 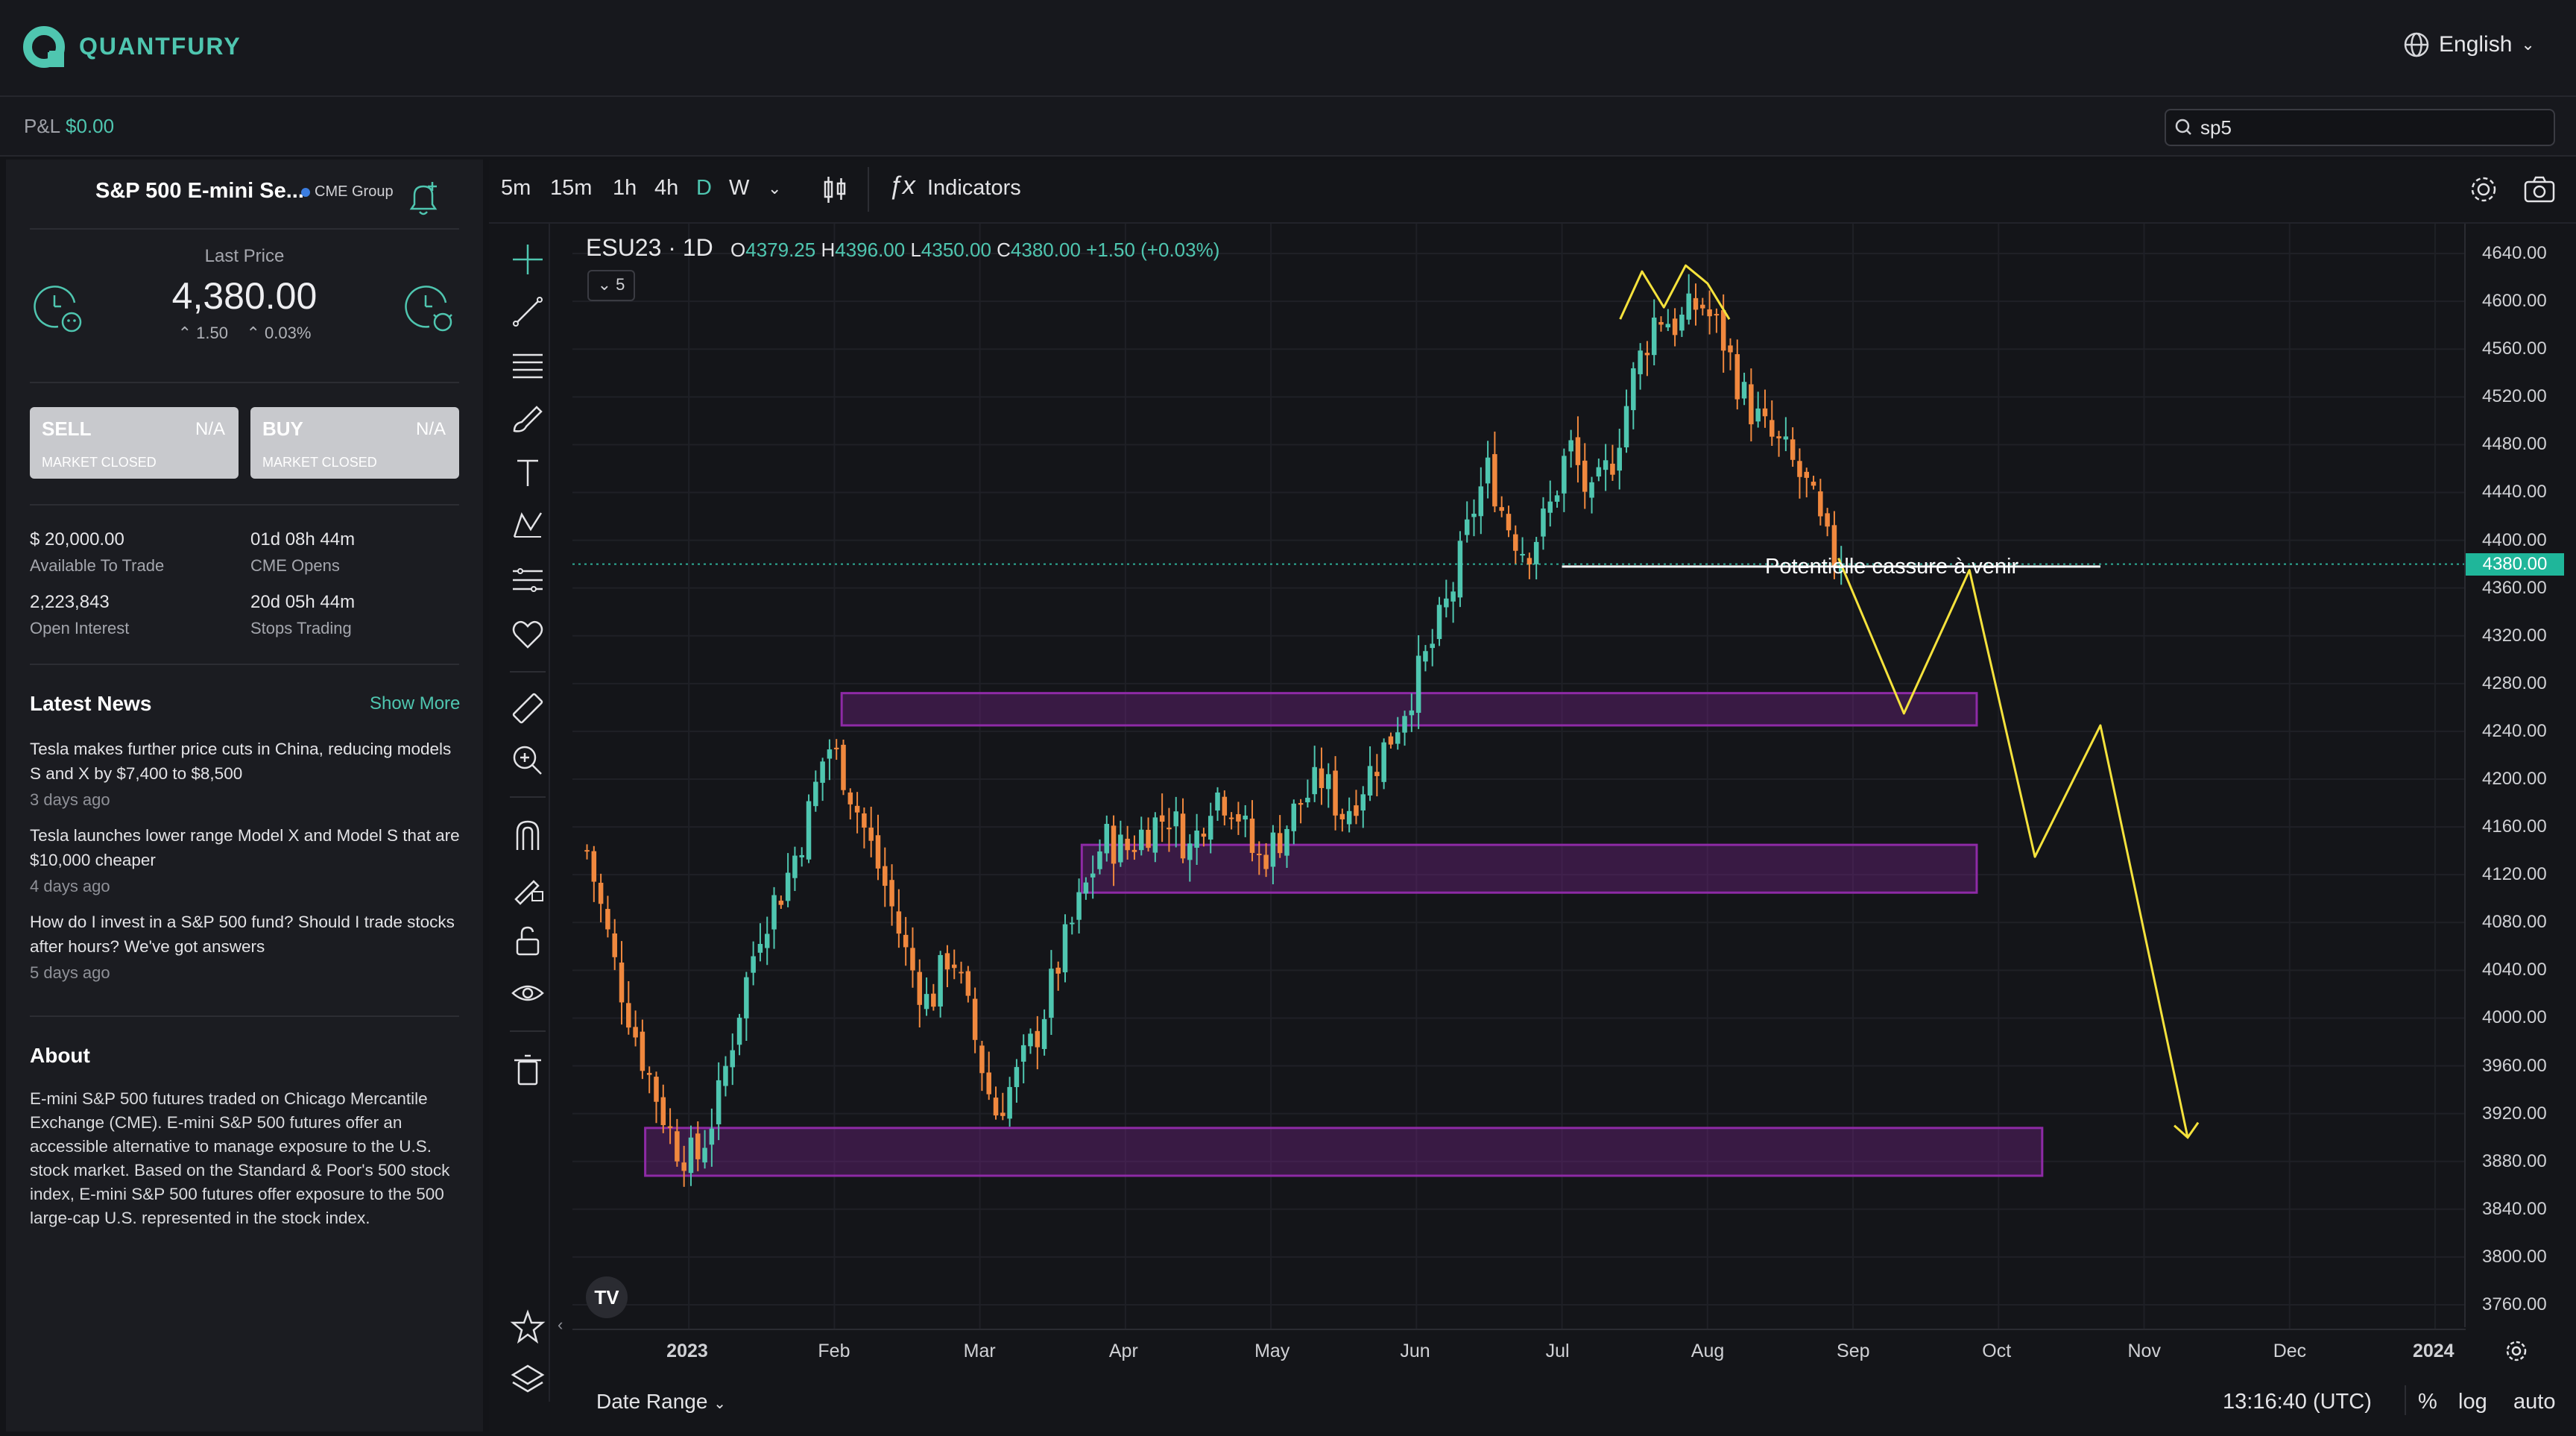 What do you see at coordinates (1892, 567) in the screenshot?
I see `annotation-text: Potentielle cassure à venir` at bounding box center [1892, 567].